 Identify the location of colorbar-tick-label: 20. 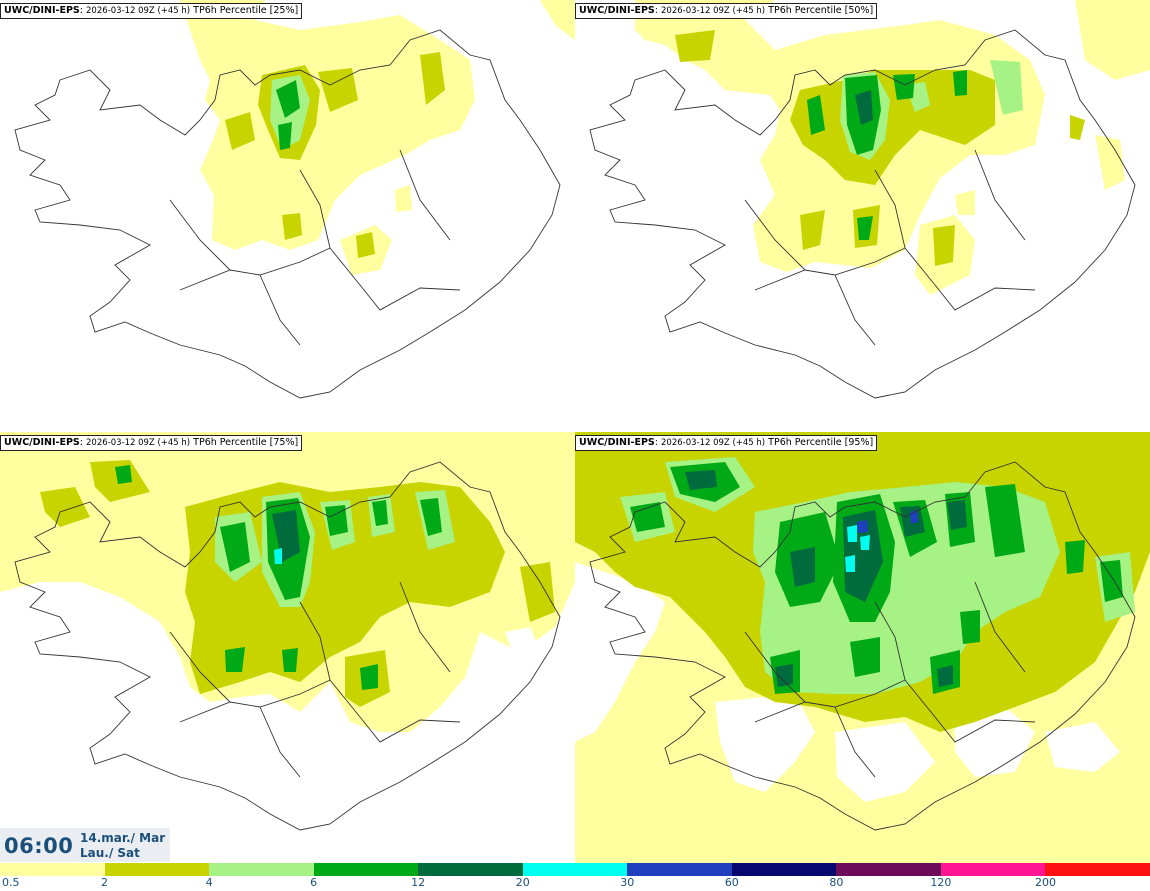
(522, 882).